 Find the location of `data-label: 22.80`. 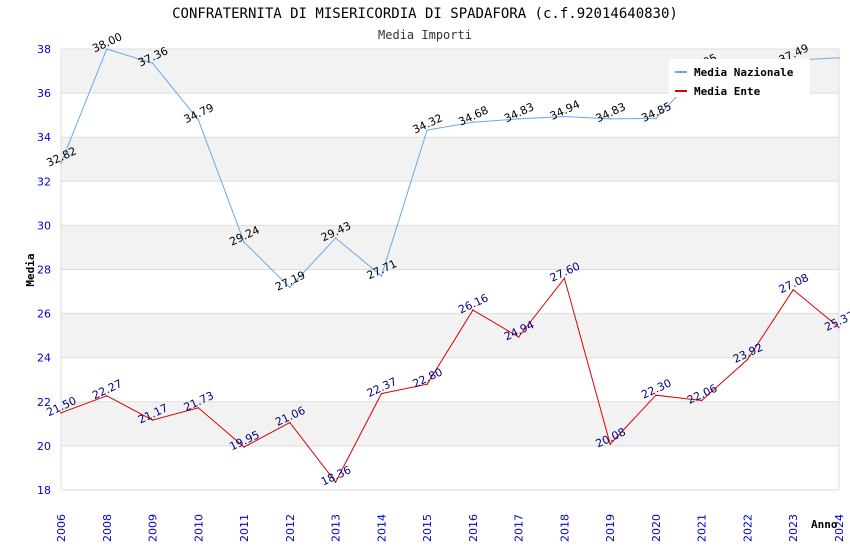

data-label: 22.80 is located at coordinates (428, 377).